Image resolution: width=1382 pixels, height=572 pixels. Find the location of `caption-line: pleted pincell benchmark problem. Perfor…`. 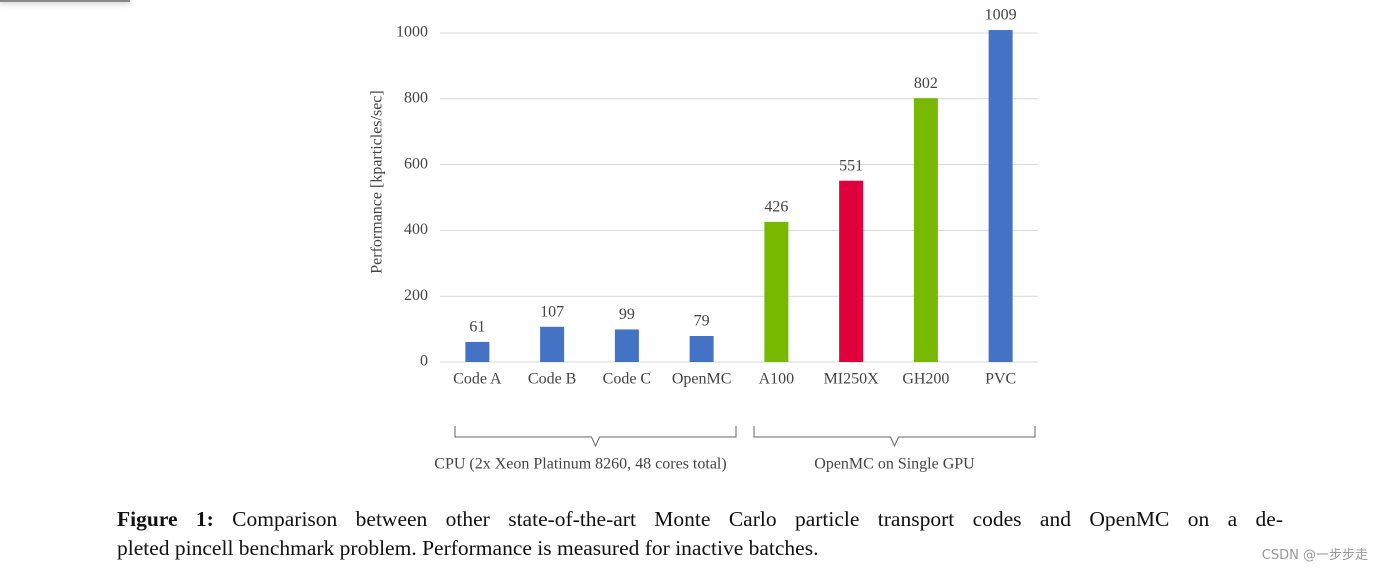

caption-line: pleted pincell benchmark problem. Perfor… is located at coordinates (468, 548).